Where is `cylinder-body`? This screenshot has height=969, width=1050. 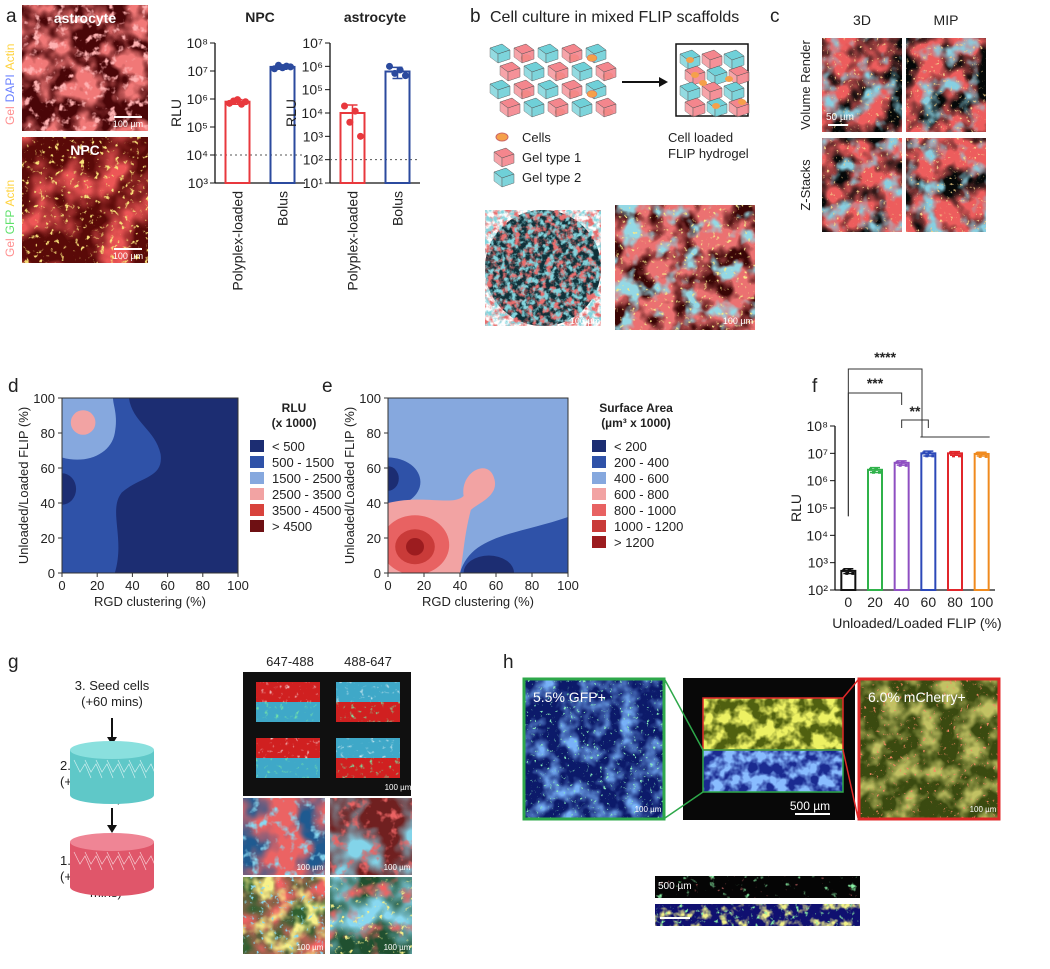 cylinder-body is located at coordinates (112, 777).